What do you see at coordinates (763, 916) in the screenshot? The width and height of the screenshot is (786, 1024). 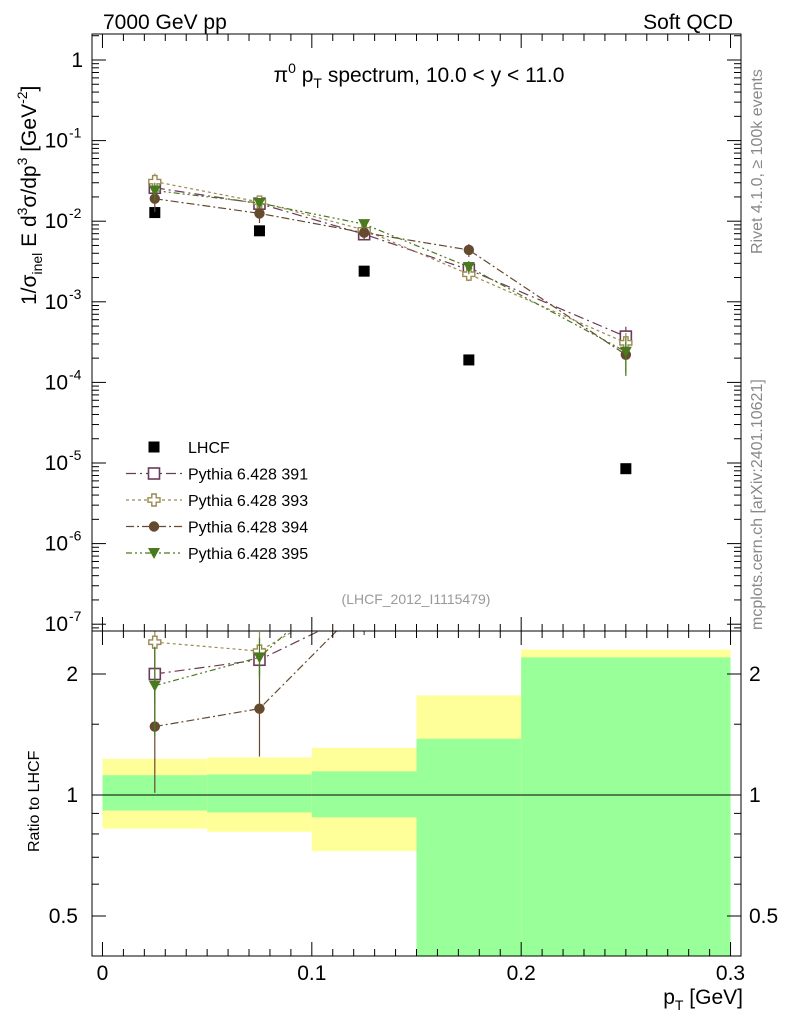 I see `ratio-y-tick-label-right: 0.5` at bounding box center [763, 916].